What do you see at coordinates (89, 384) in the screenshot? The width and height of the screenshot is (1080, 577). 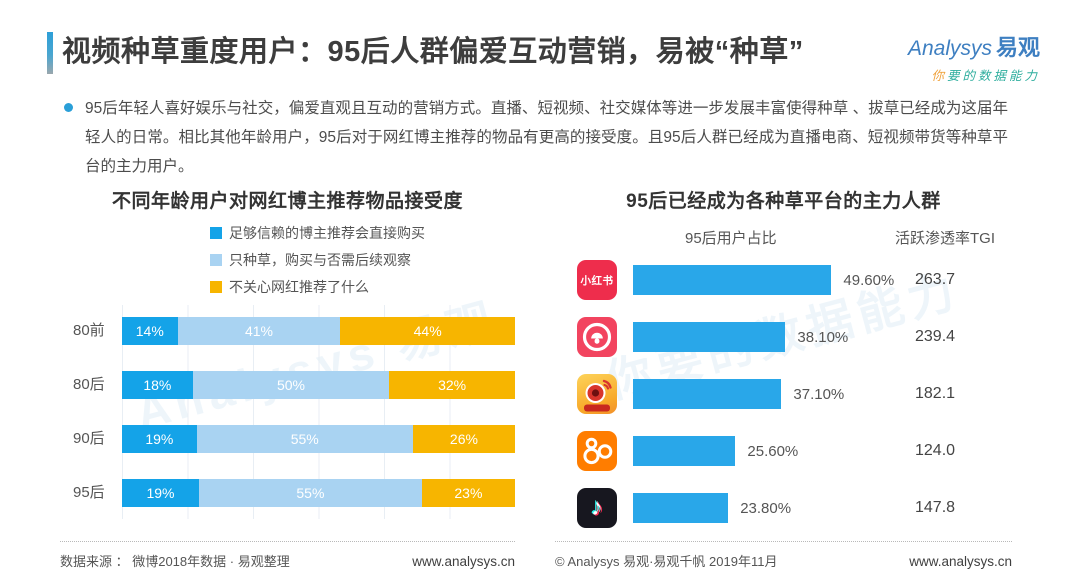 I see `category-label: 80后` at bounding box center [89, 384].